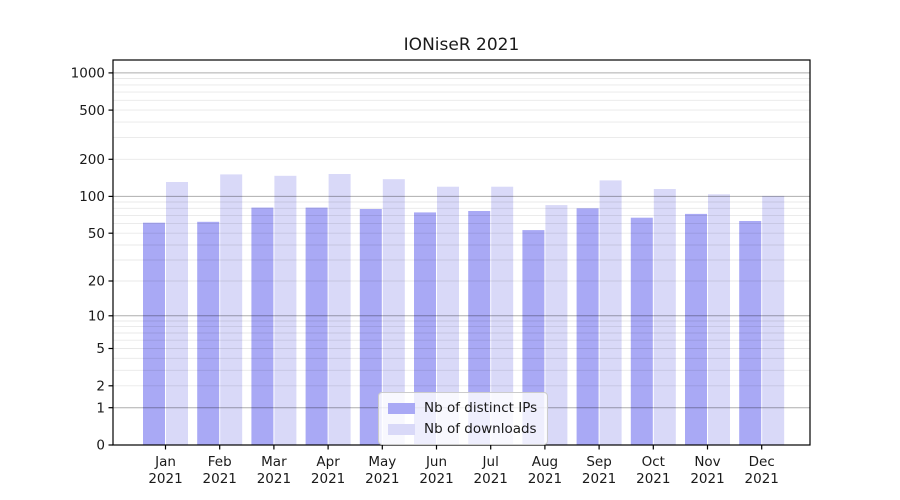 The width and height of the screenshot is (900, 500). What do you see at coordinates (393, 312) in the screenshot?
I see `bar-nb-of-downloads-may` at bounding box center [393, 312].